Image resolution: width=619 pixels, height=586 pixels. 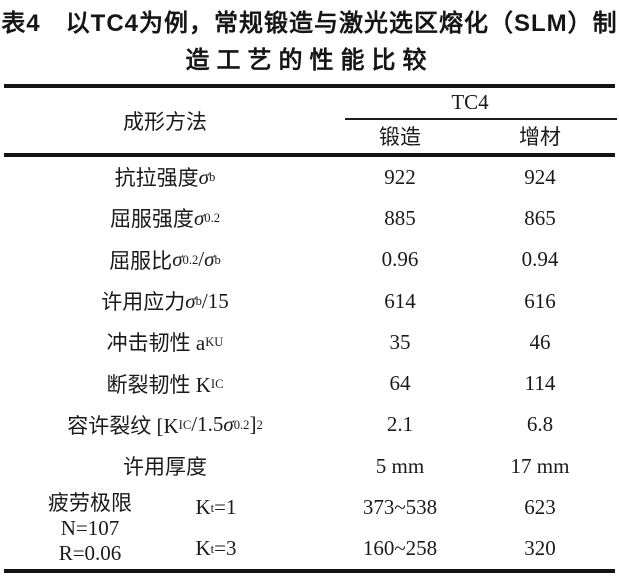 What do you see at coordinates (309, 155) in the screenshot?
I see `table-header-rule` at bounding box center [309, 155].